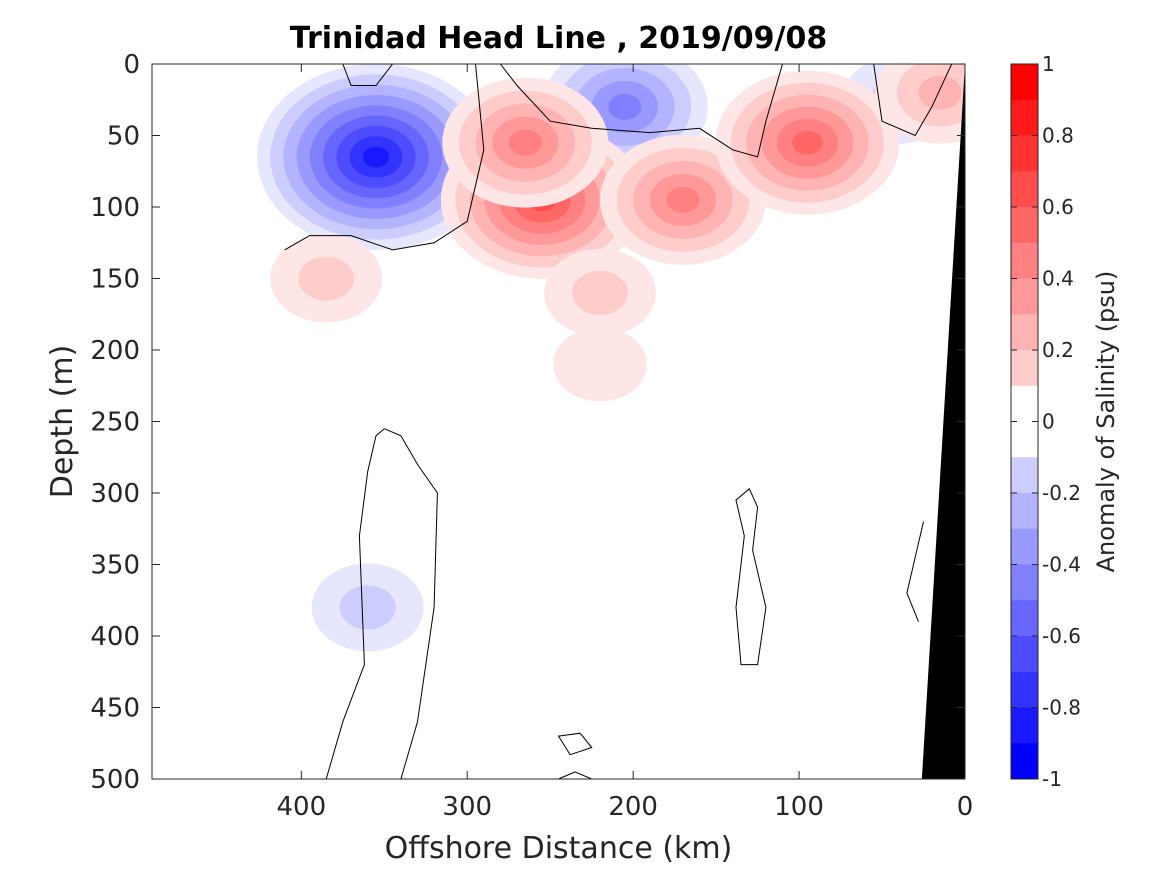 Image resolution: width=1167 pixels, height=879 pixels. Describe the element at coordinates (467, 807) in the screenshot. I see `x-tick-label: 300` at that location.